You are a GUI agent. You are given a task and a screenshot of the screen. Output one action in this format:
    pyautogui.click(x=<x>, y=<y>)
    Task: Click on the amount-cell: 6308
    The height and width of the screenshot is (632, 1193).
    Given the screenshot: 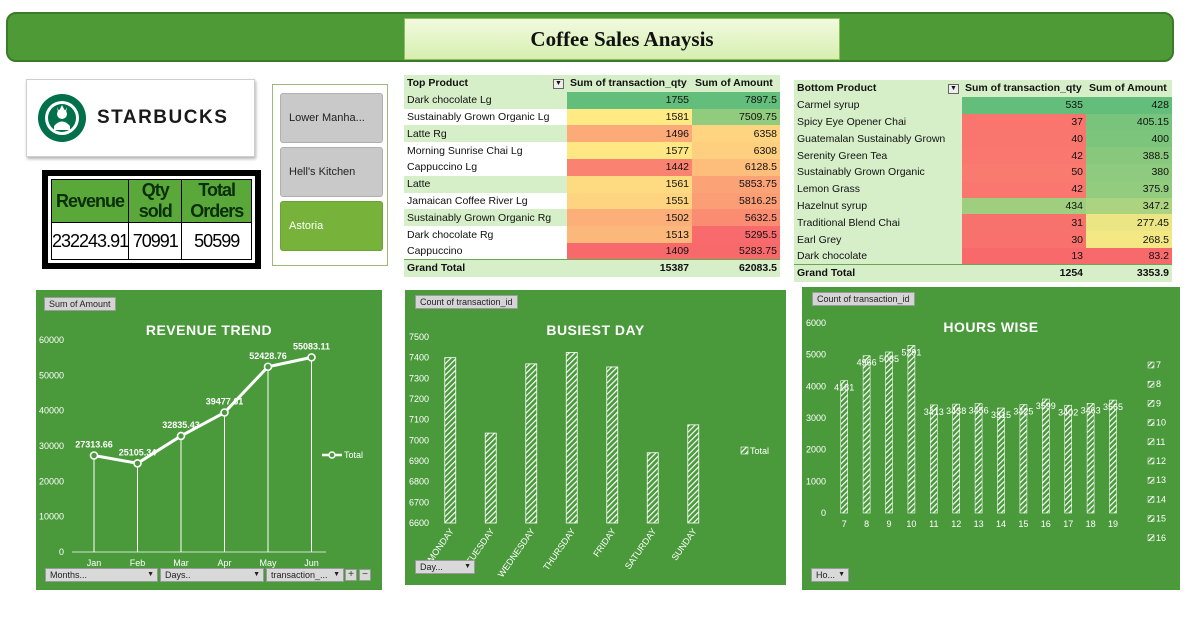 What is the action you would take?
    pyautogui.click(x=736, y=150)
    